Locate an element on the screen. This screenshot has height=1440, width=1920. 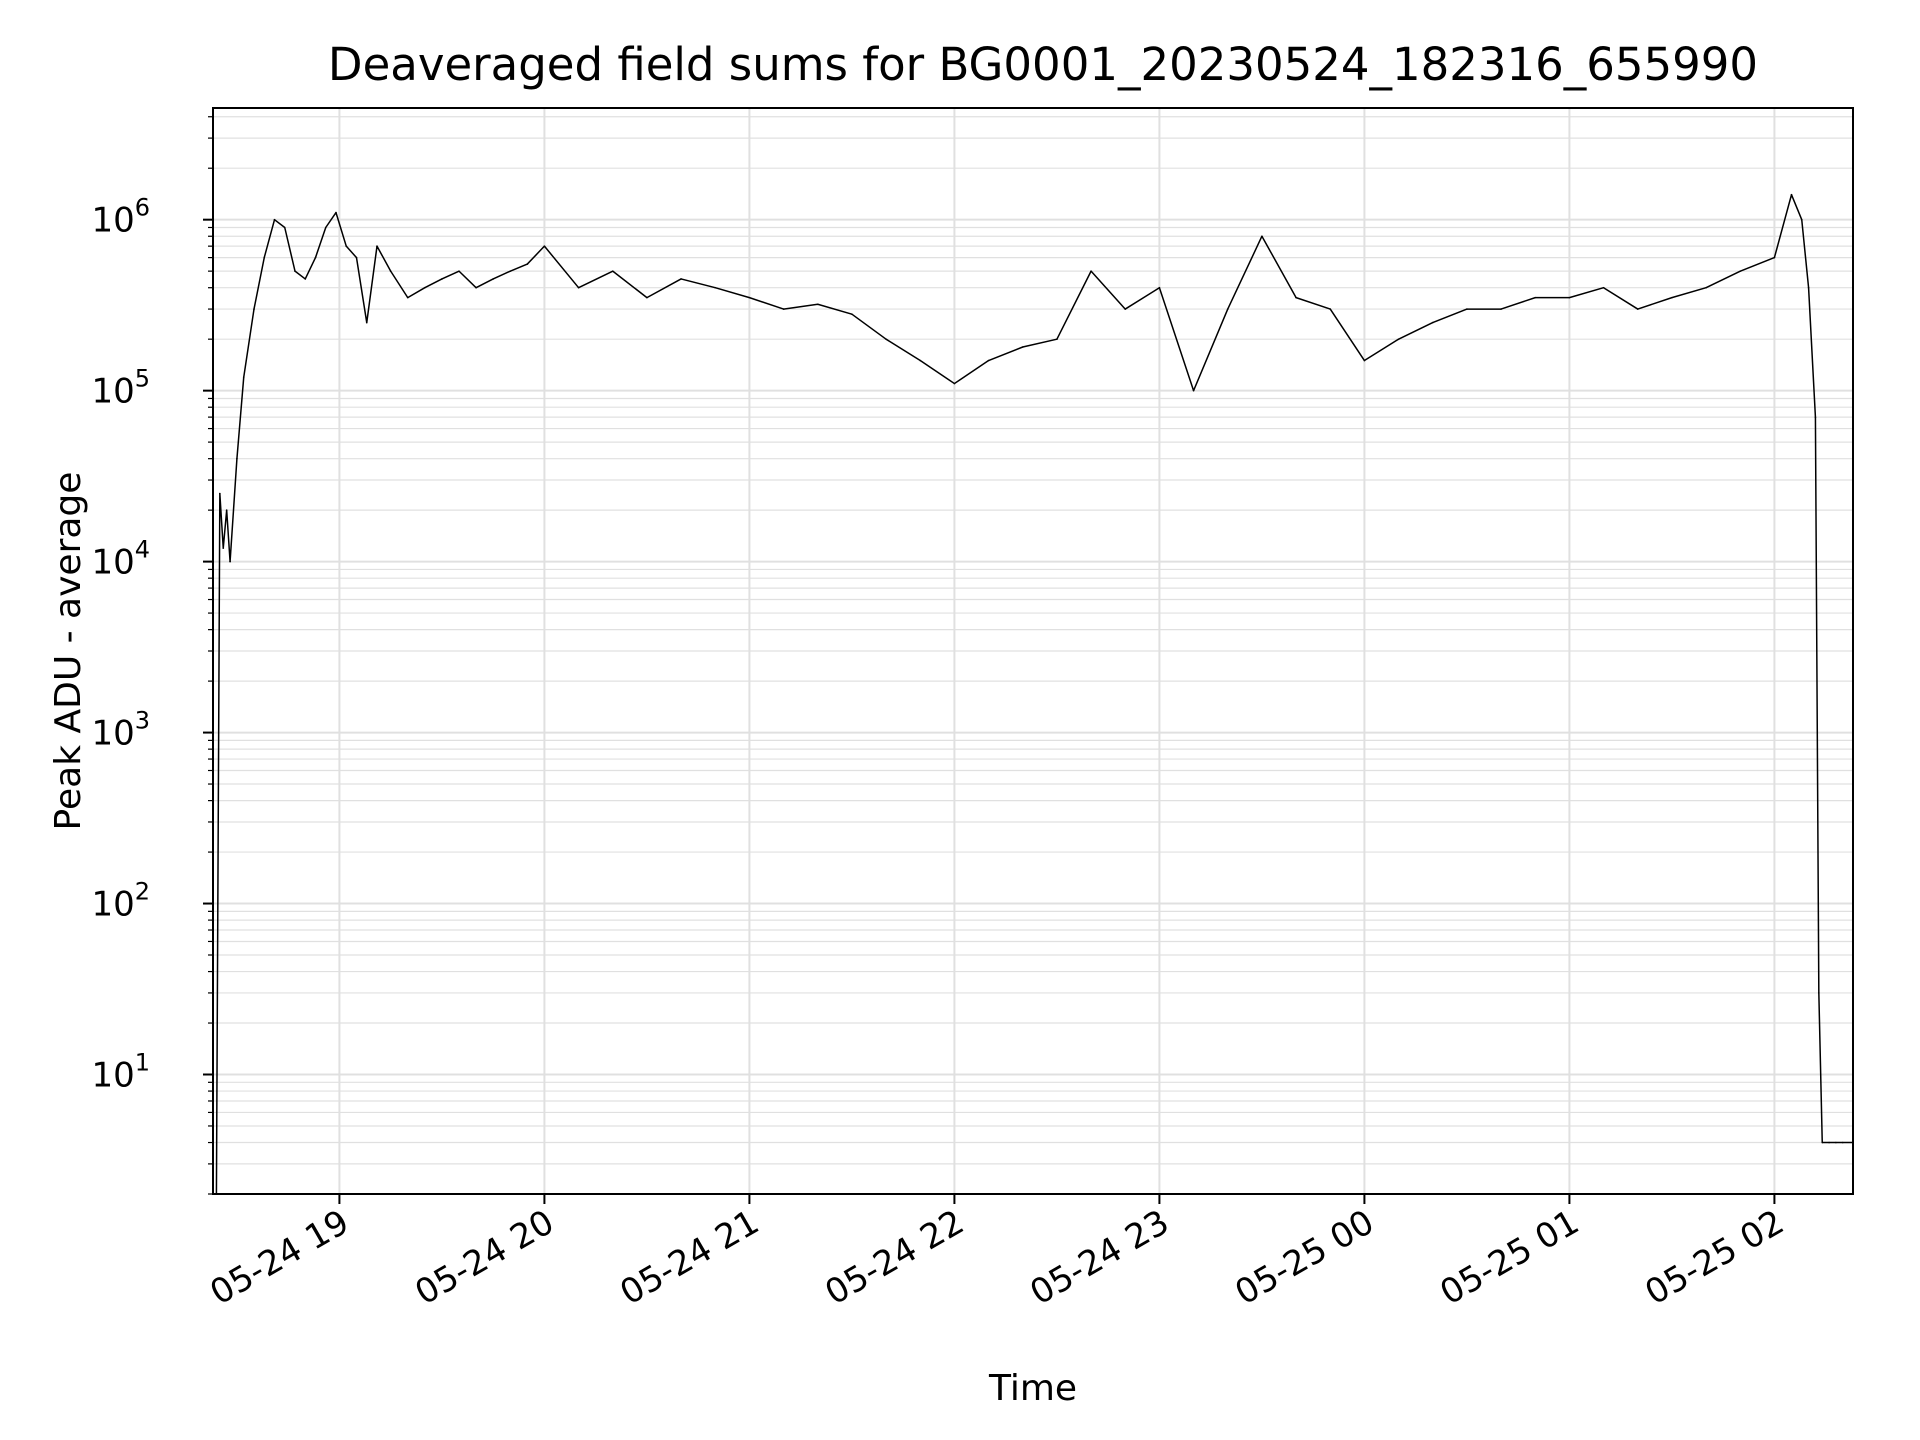
y-tick-label: 10¹ is located at coordinates (120, 1072).